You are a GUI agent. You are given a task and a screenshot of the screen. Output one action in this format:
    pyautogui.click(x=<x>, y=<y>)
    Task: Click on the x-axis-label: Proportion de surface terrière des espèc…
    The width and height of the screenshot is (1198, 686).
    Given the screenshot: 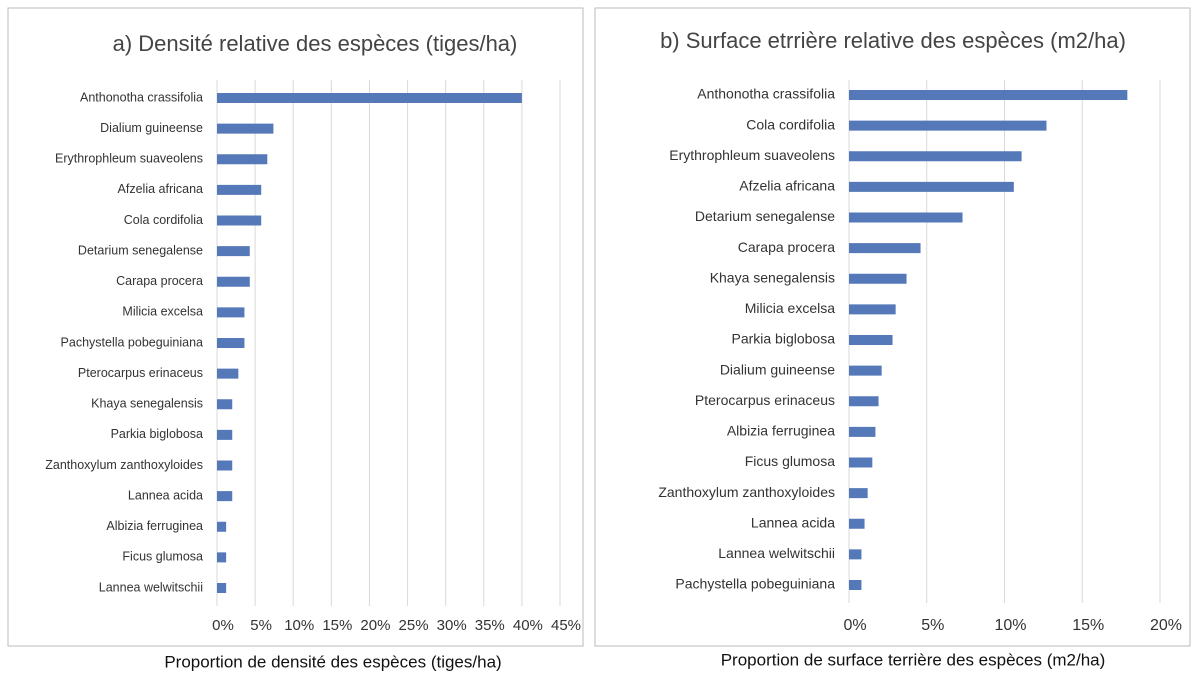 What is the action you would take?
    pyautogui.click(x=913, y=659)
    